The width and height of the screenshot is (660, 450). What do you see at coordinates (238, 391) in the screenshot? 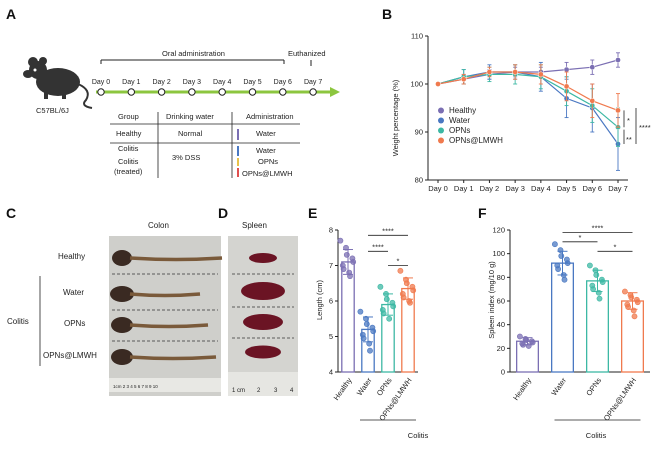
I see `spleen-ruler-1: 1 cm` at bounding box center [238, 391].